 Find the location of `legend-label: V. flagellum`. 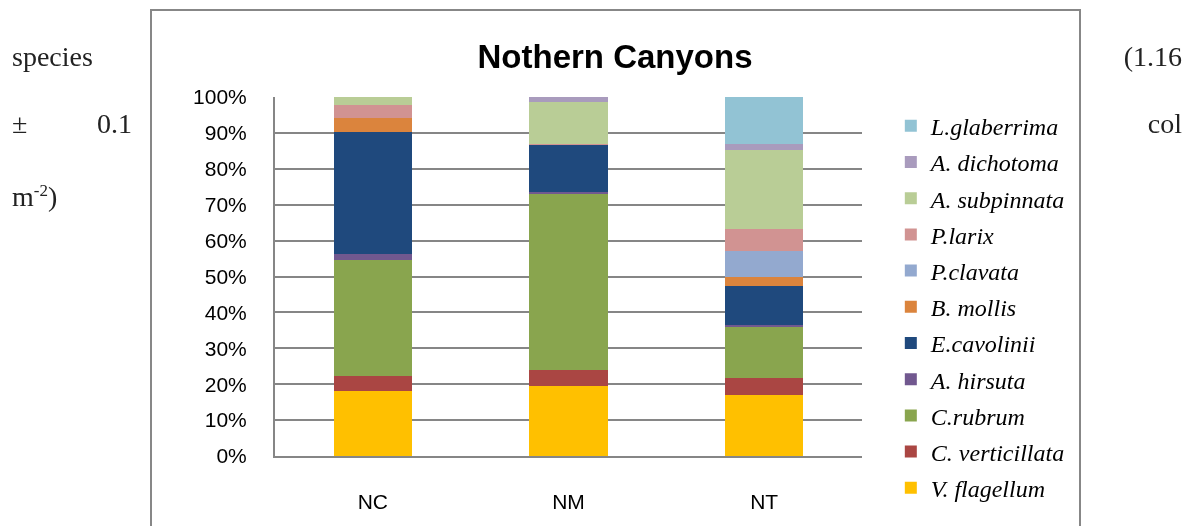

legend-label: V. flagellum is located at coordinates (988, 489).